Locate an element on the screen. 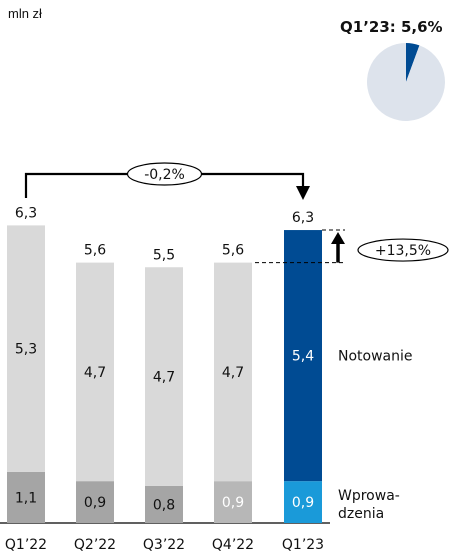 The image size is (461, 553). category-label: Q3’22 is located at coordinates (164, 545).